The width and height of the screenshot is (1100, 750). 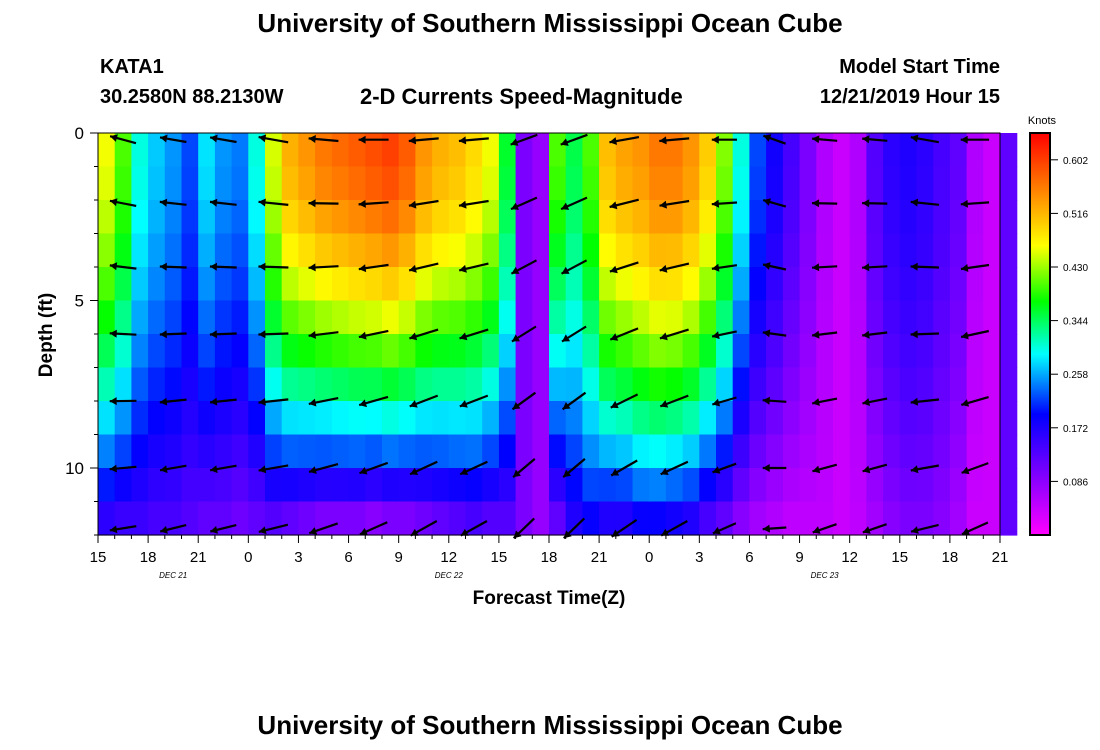 I want to click on x-tick-label: 18, so click(x=148, y=557).